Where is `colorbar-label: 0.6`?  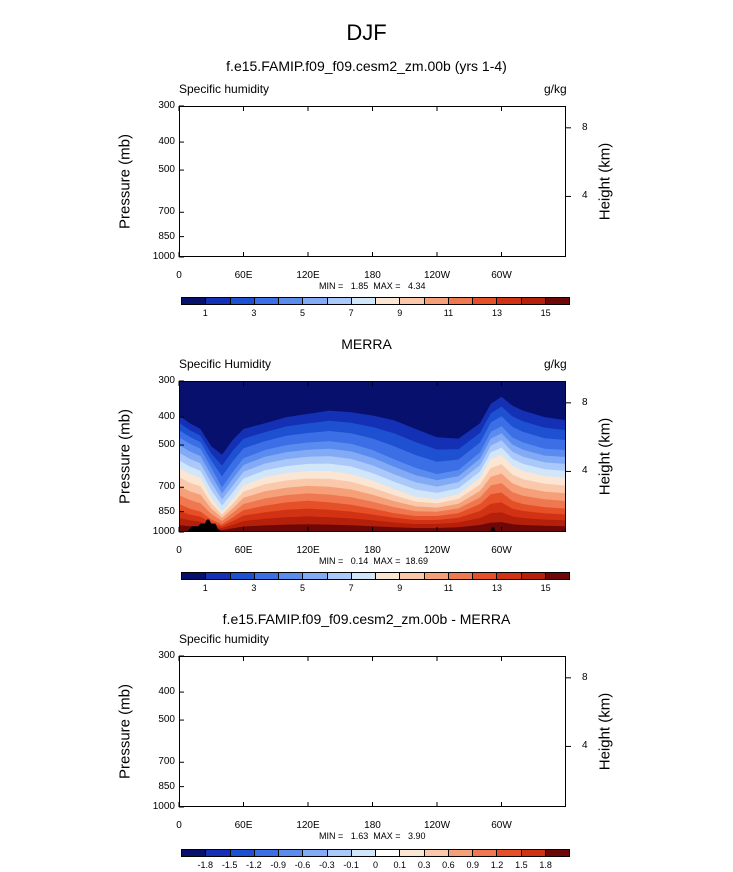
colorbar-label: 0.6 is located at coordinates (448, 865).